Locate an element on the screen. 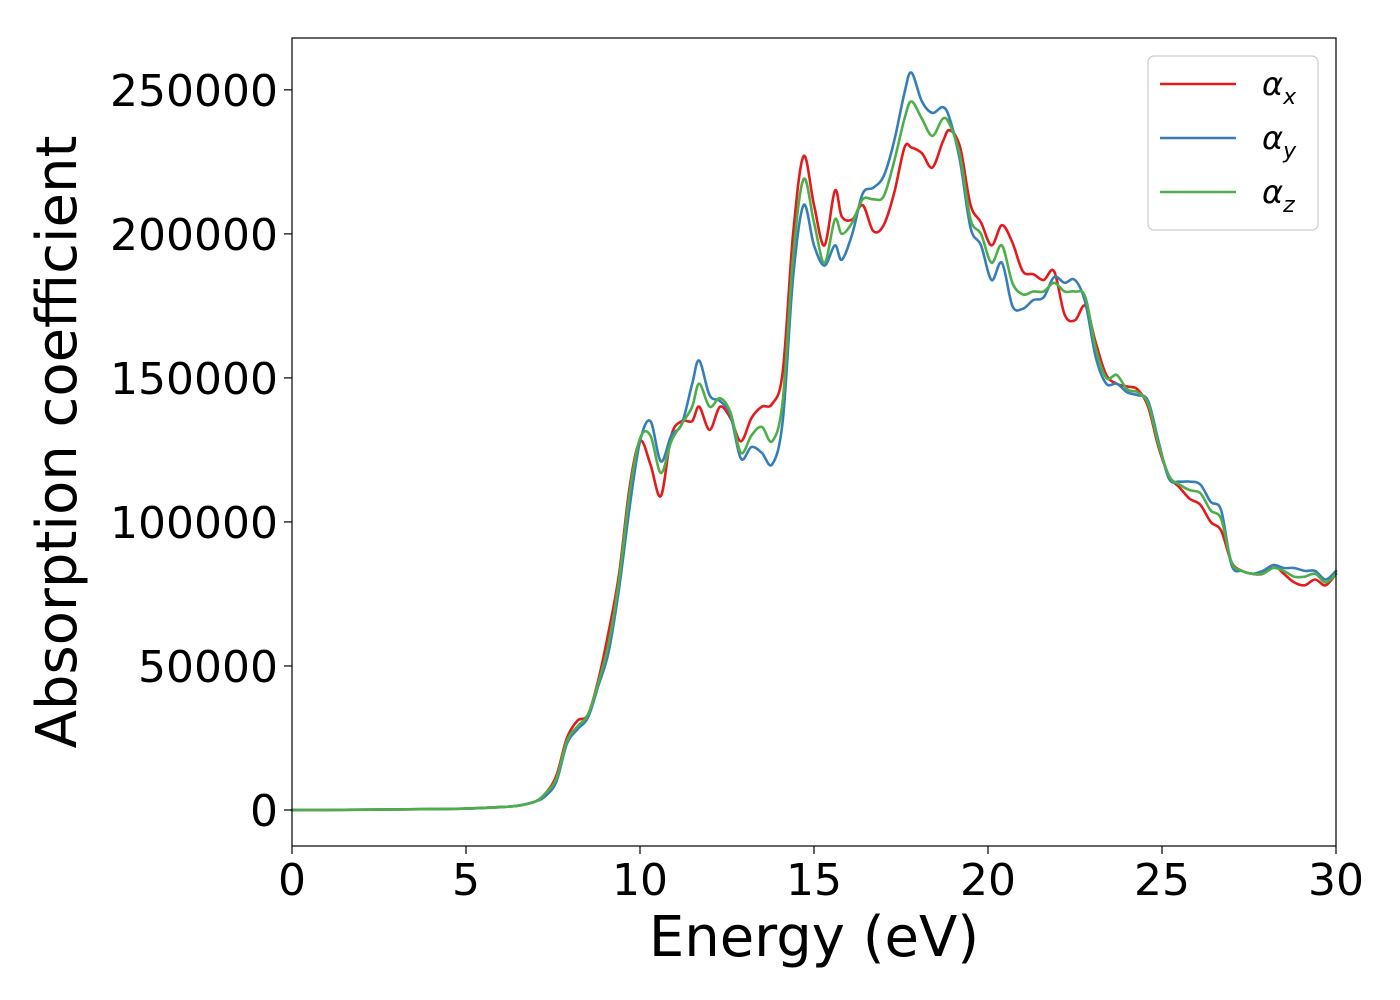 The height and width of the screenshot is (1000, 1400). y-axis-title: Absorption coefficient is located at coordinates (57, 442).